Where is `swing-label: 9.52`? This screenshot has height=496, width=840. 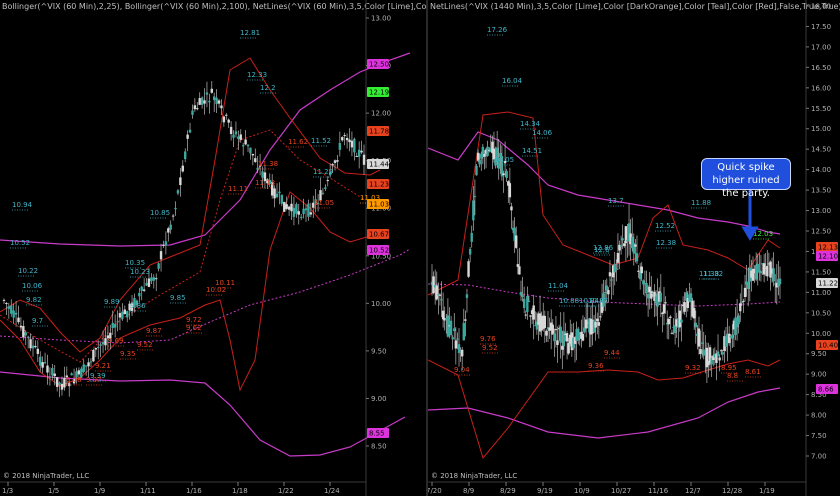 swing-label: 9.52 is located at coordinates (490, 348).